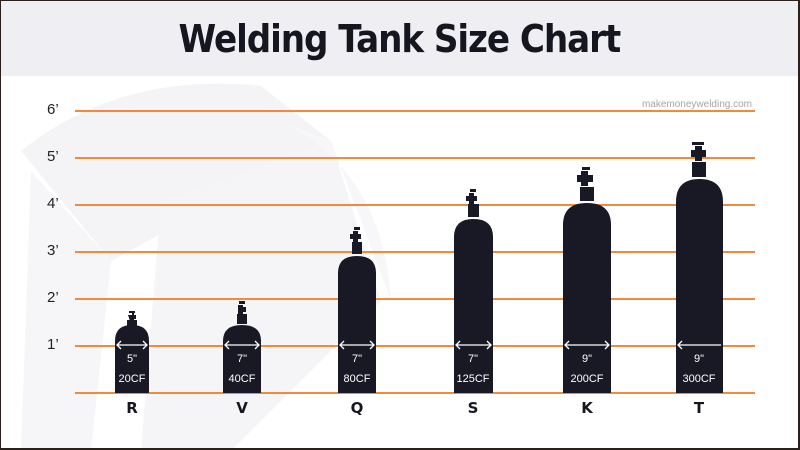 The image size is (800, 450). What do you see at coordinates (132, 352) in the screenshot?
I see `tank-icon-r` at bounding box center [132, 352].